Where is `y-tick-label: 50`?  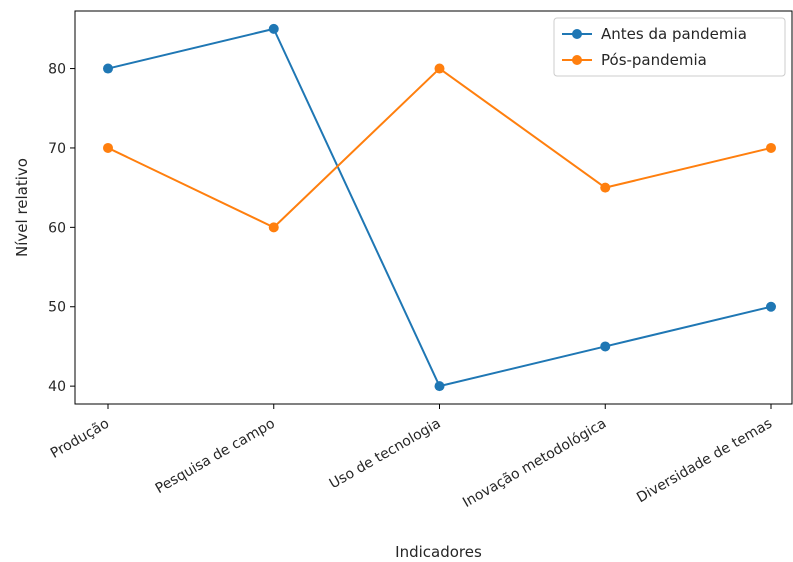 y-tick-label: 50 is located at coordinates (57, 308).